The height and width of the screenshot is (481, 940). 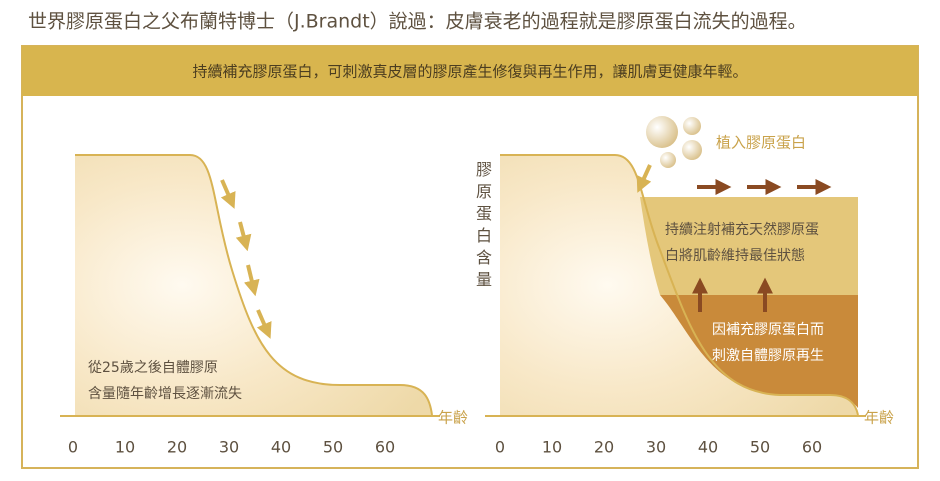 I want to click on y-axis-label: 膠原蛋白含量, so click(x=484, y=224).